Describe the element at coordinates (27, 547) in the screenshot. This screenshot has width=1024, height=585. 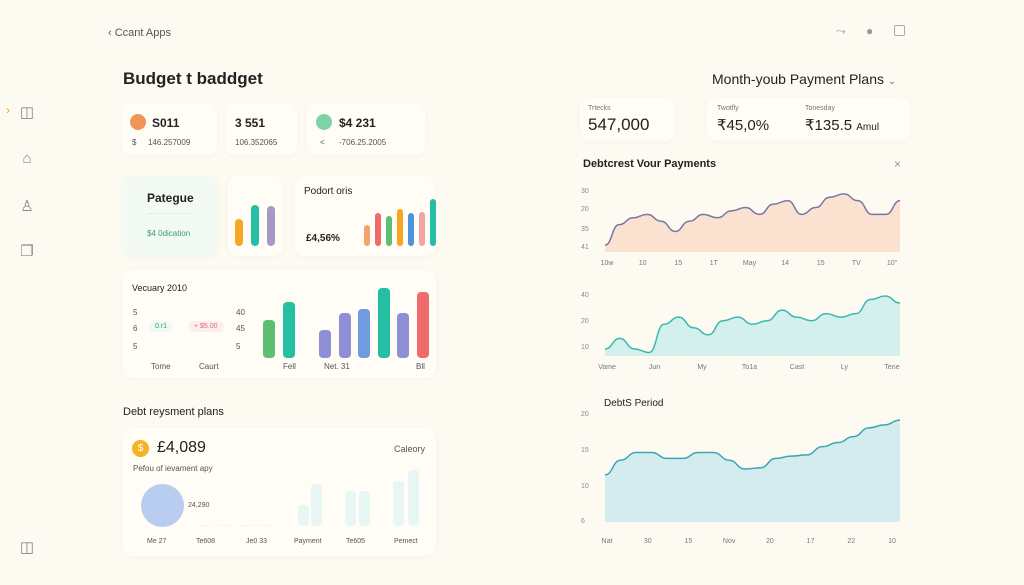
I see `settings-icon: ◫` at that location.